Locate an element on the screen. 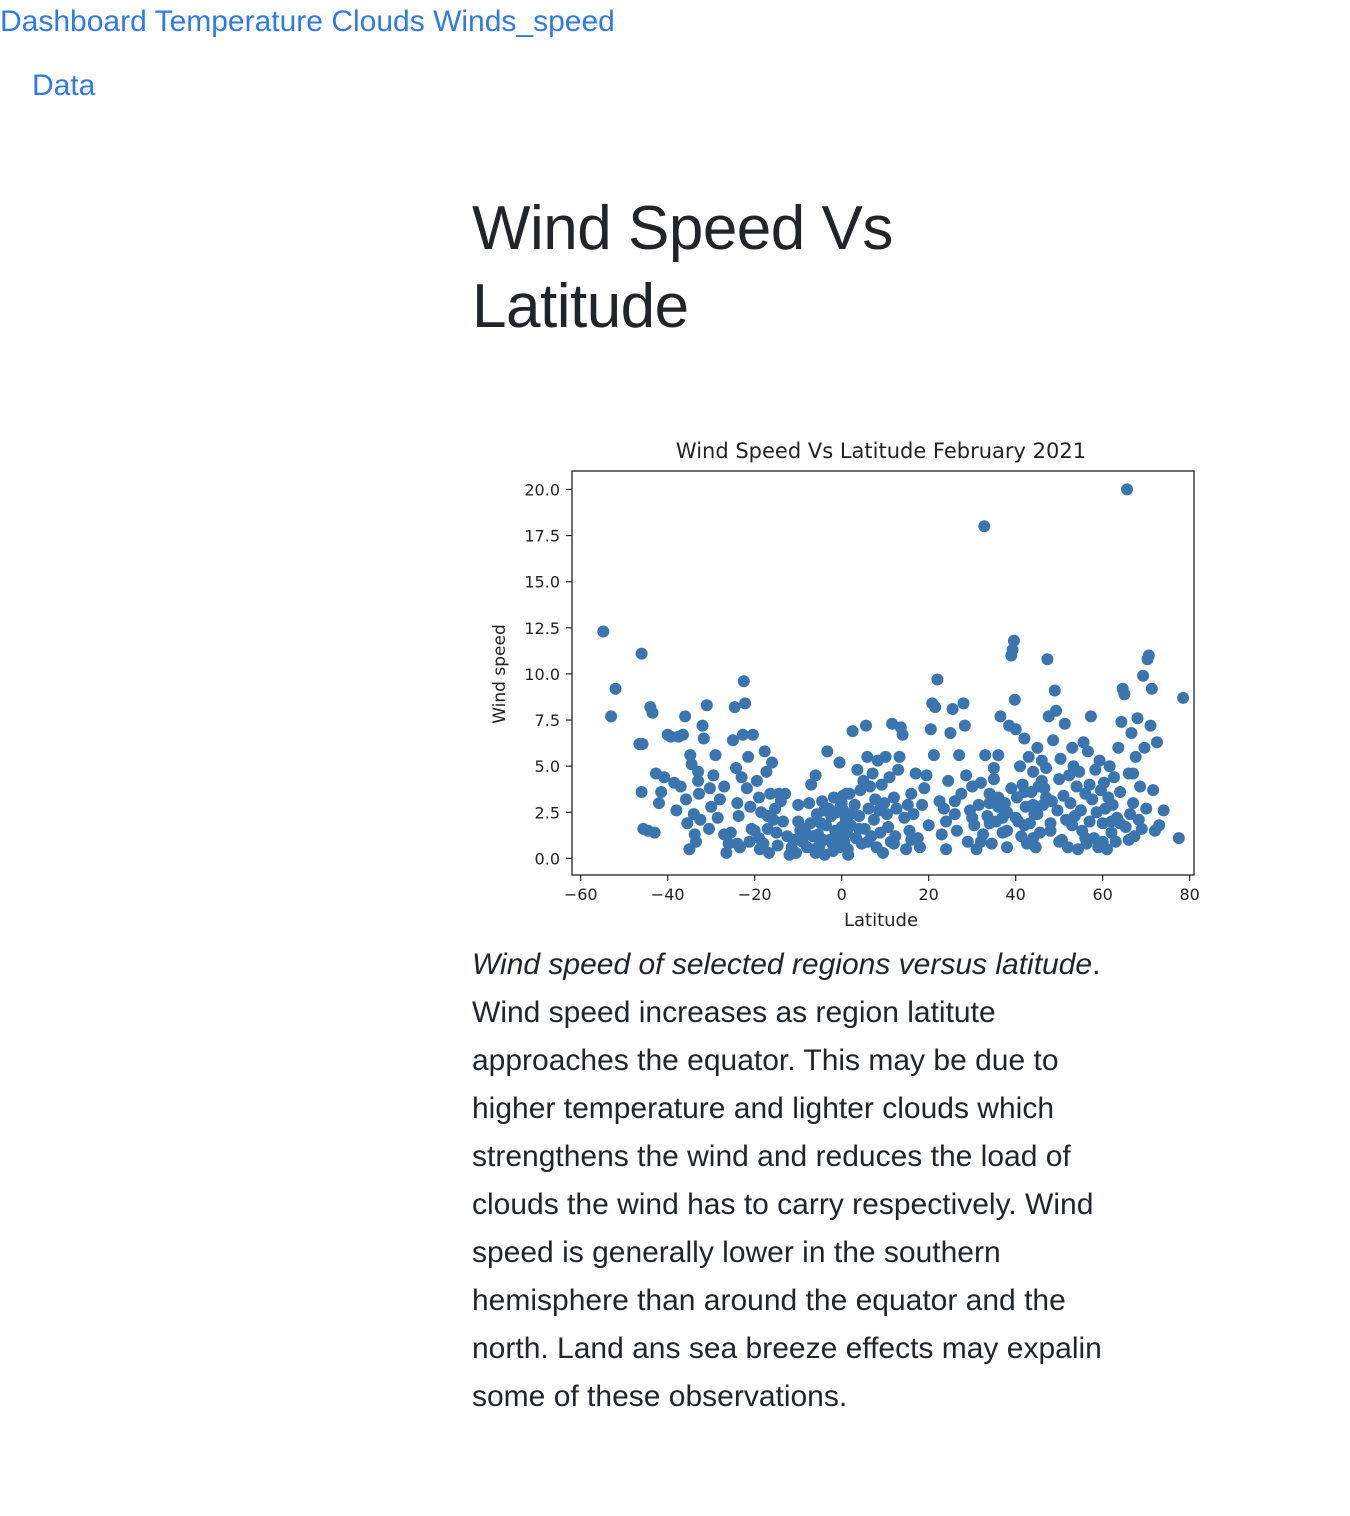  x-tick-label: −60 is located at coordinates (581, 894).